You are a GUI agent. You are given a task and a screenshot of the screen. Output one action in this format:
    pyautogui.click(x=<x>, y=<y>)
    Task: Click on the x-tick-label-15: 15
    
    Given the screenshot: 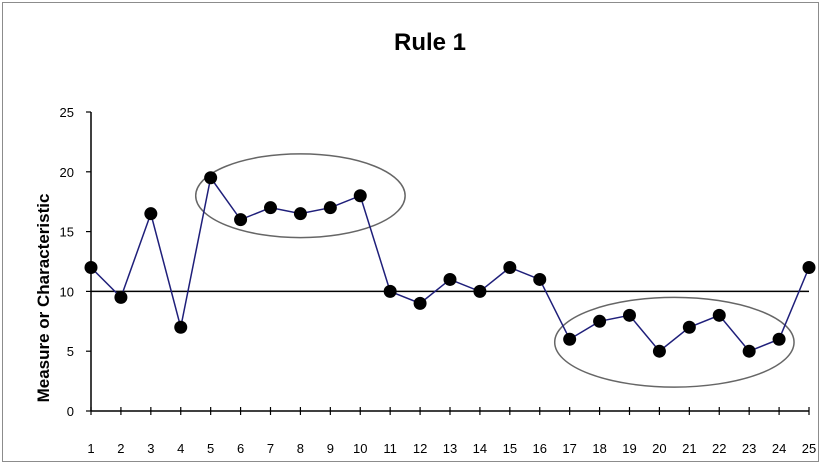 What is the action you would take?
    pyautogui.click(x=510, y=448)
    